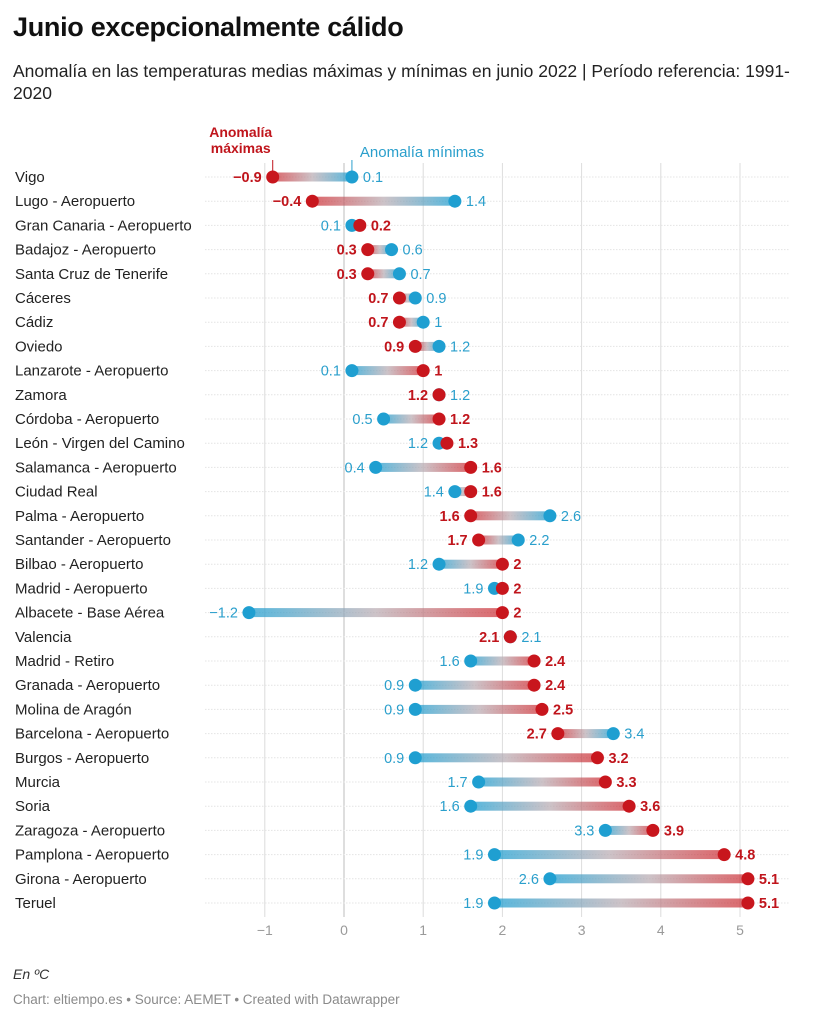 Image resolution: width=816 pixels, height=1024 pixels. I want to click on data-row: Barcelona - Aeropuerto 2.7 3.4, so click(402, 734).